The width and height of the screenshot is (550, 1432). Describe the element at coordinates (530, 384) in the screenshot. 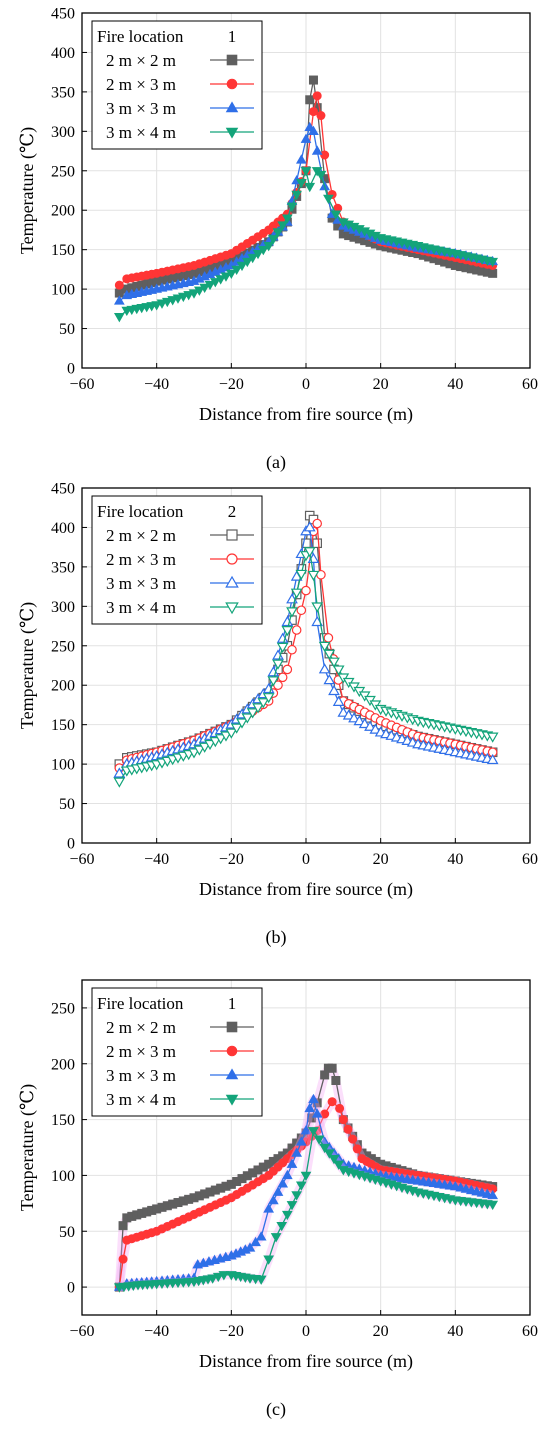

I see `x-tick-label: 60` at that location.